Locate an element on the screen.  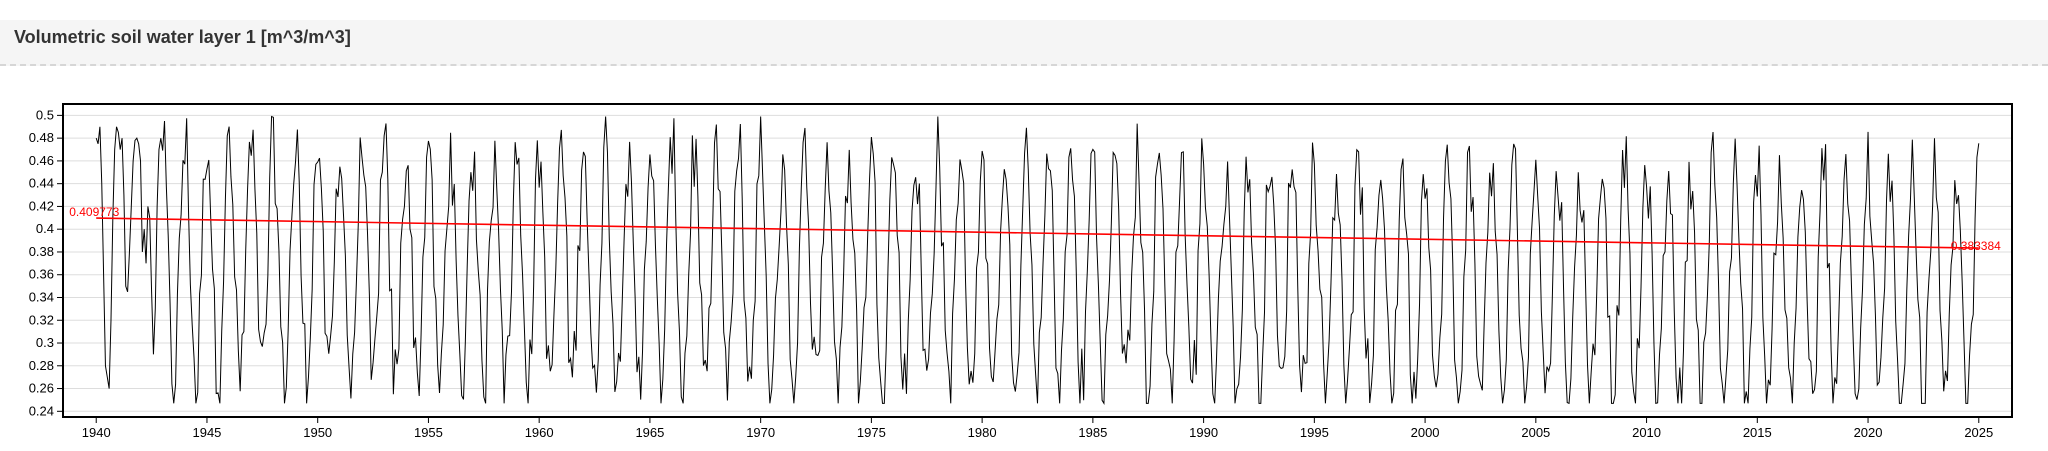
x-tick-label: 1970 is located at coordinates (760, 432).